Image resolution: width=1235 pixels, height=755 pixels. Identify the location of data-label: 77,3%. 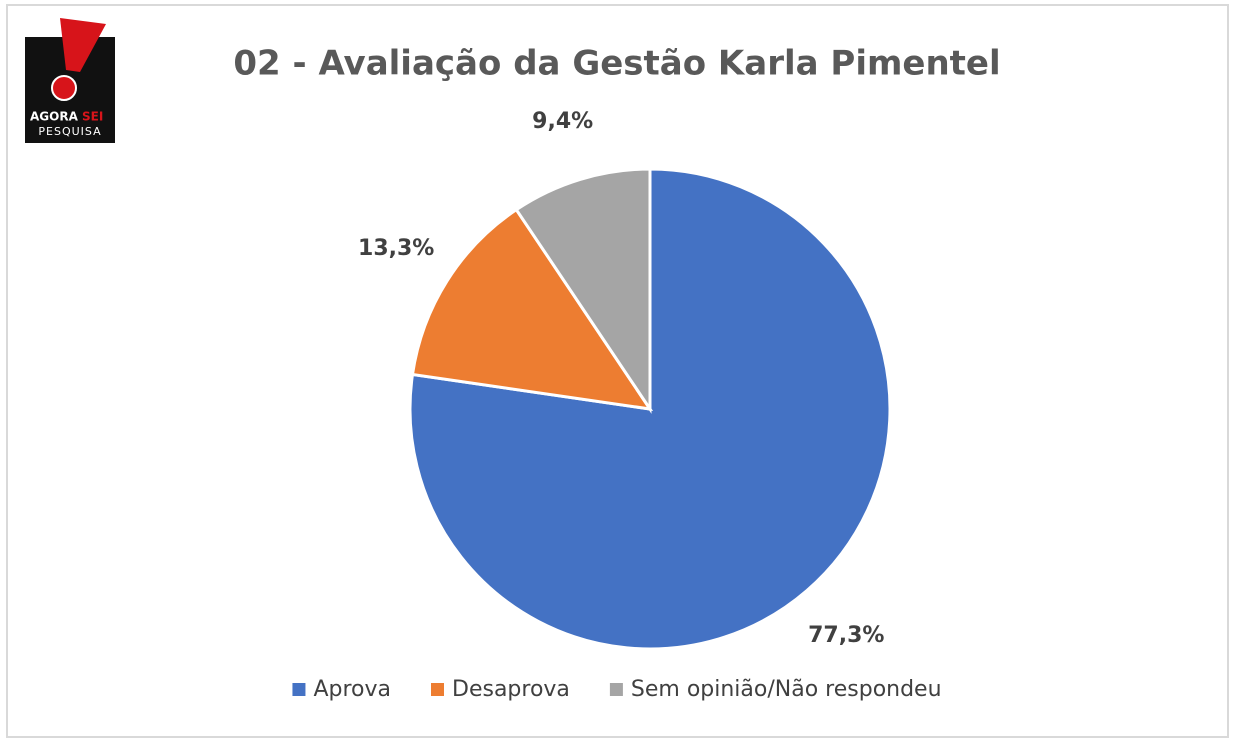
(846, 635).